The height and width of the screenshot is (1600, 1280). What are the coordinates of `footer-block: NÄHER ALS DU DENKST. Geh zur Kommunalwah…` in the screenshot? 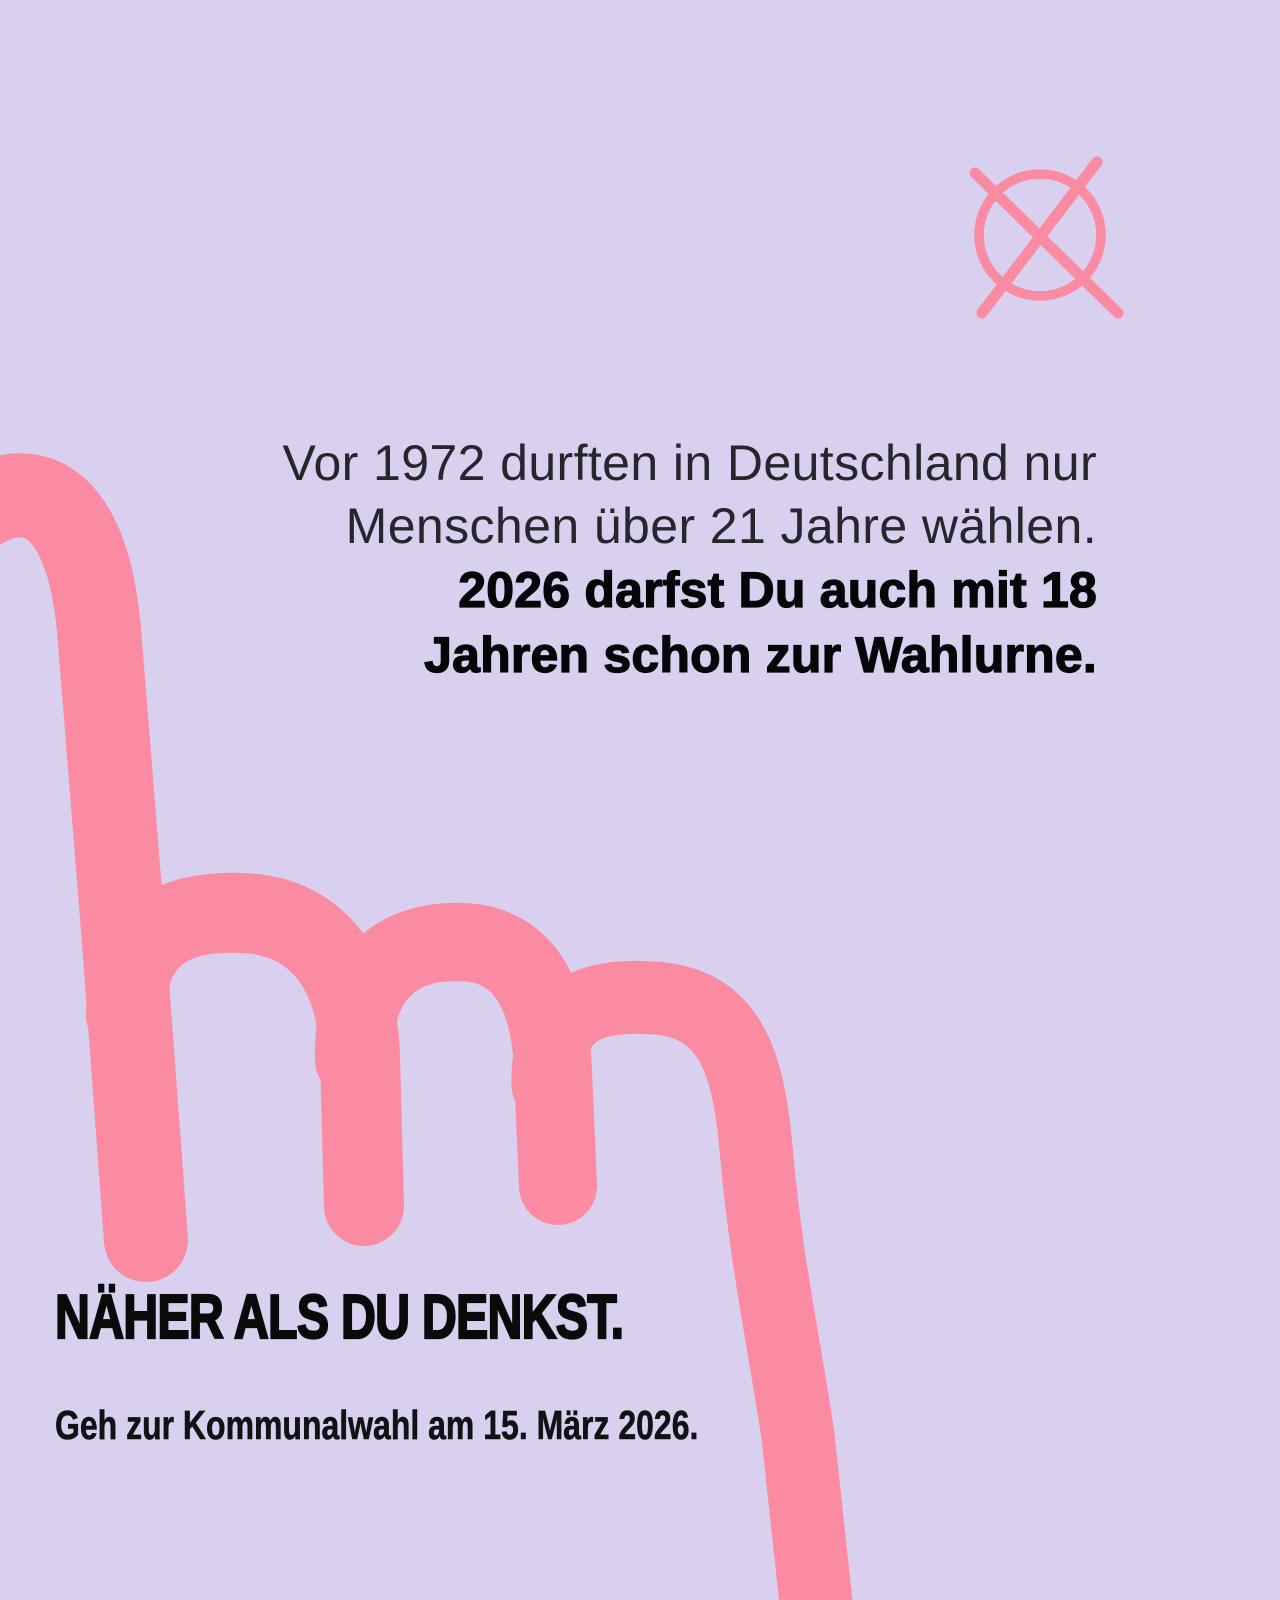 It's located at (467, 1366).